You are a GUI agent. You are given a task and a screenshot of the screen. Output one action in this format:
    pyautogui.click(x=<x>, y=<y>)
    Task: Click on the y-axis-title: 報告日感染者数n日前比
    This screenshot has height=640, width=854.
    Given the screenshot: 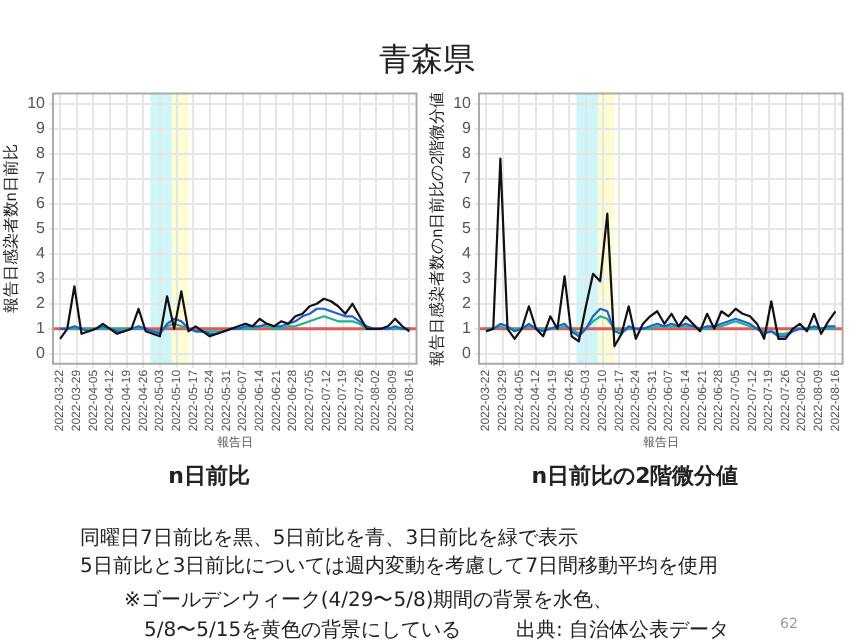 What is the action you would take?
    pyautogui.click(x=11, y=229)
    